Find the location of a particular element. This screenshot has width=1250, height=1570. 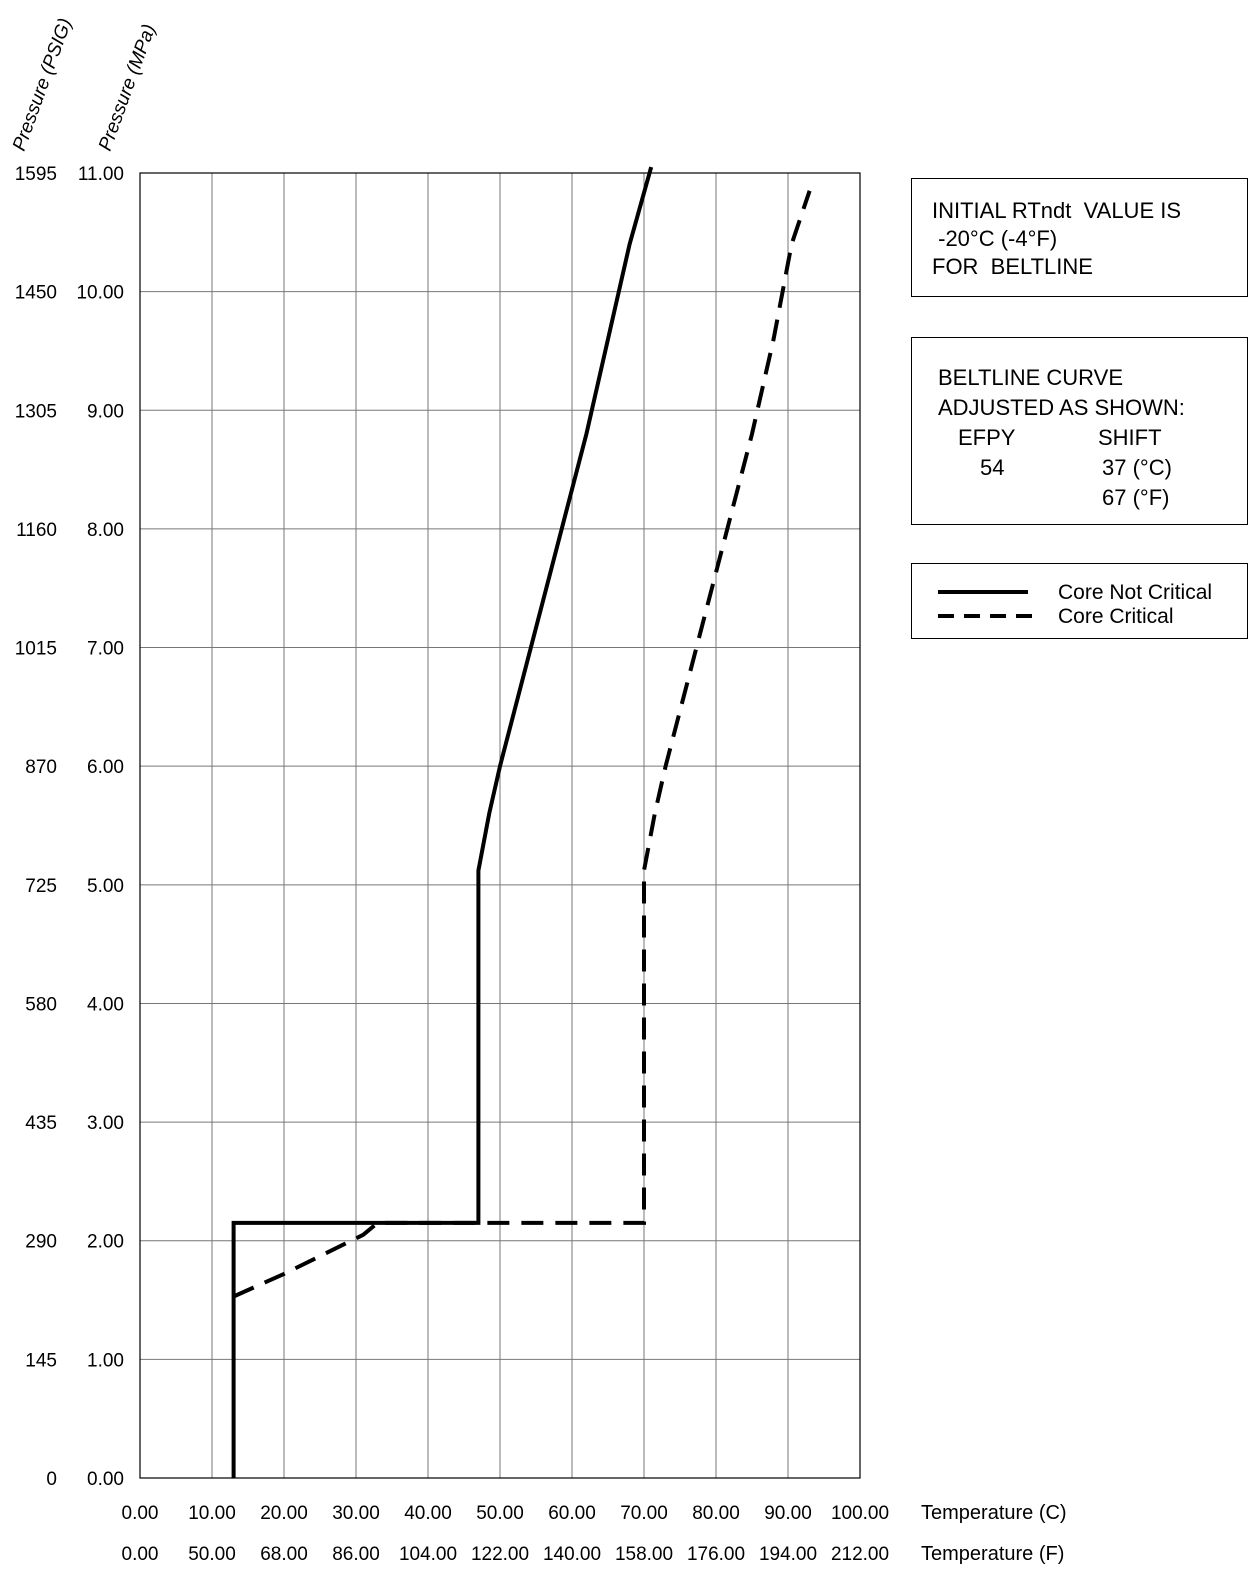

x-tick-label-celsius: 10.00 is located at coordinates (212, 1513).